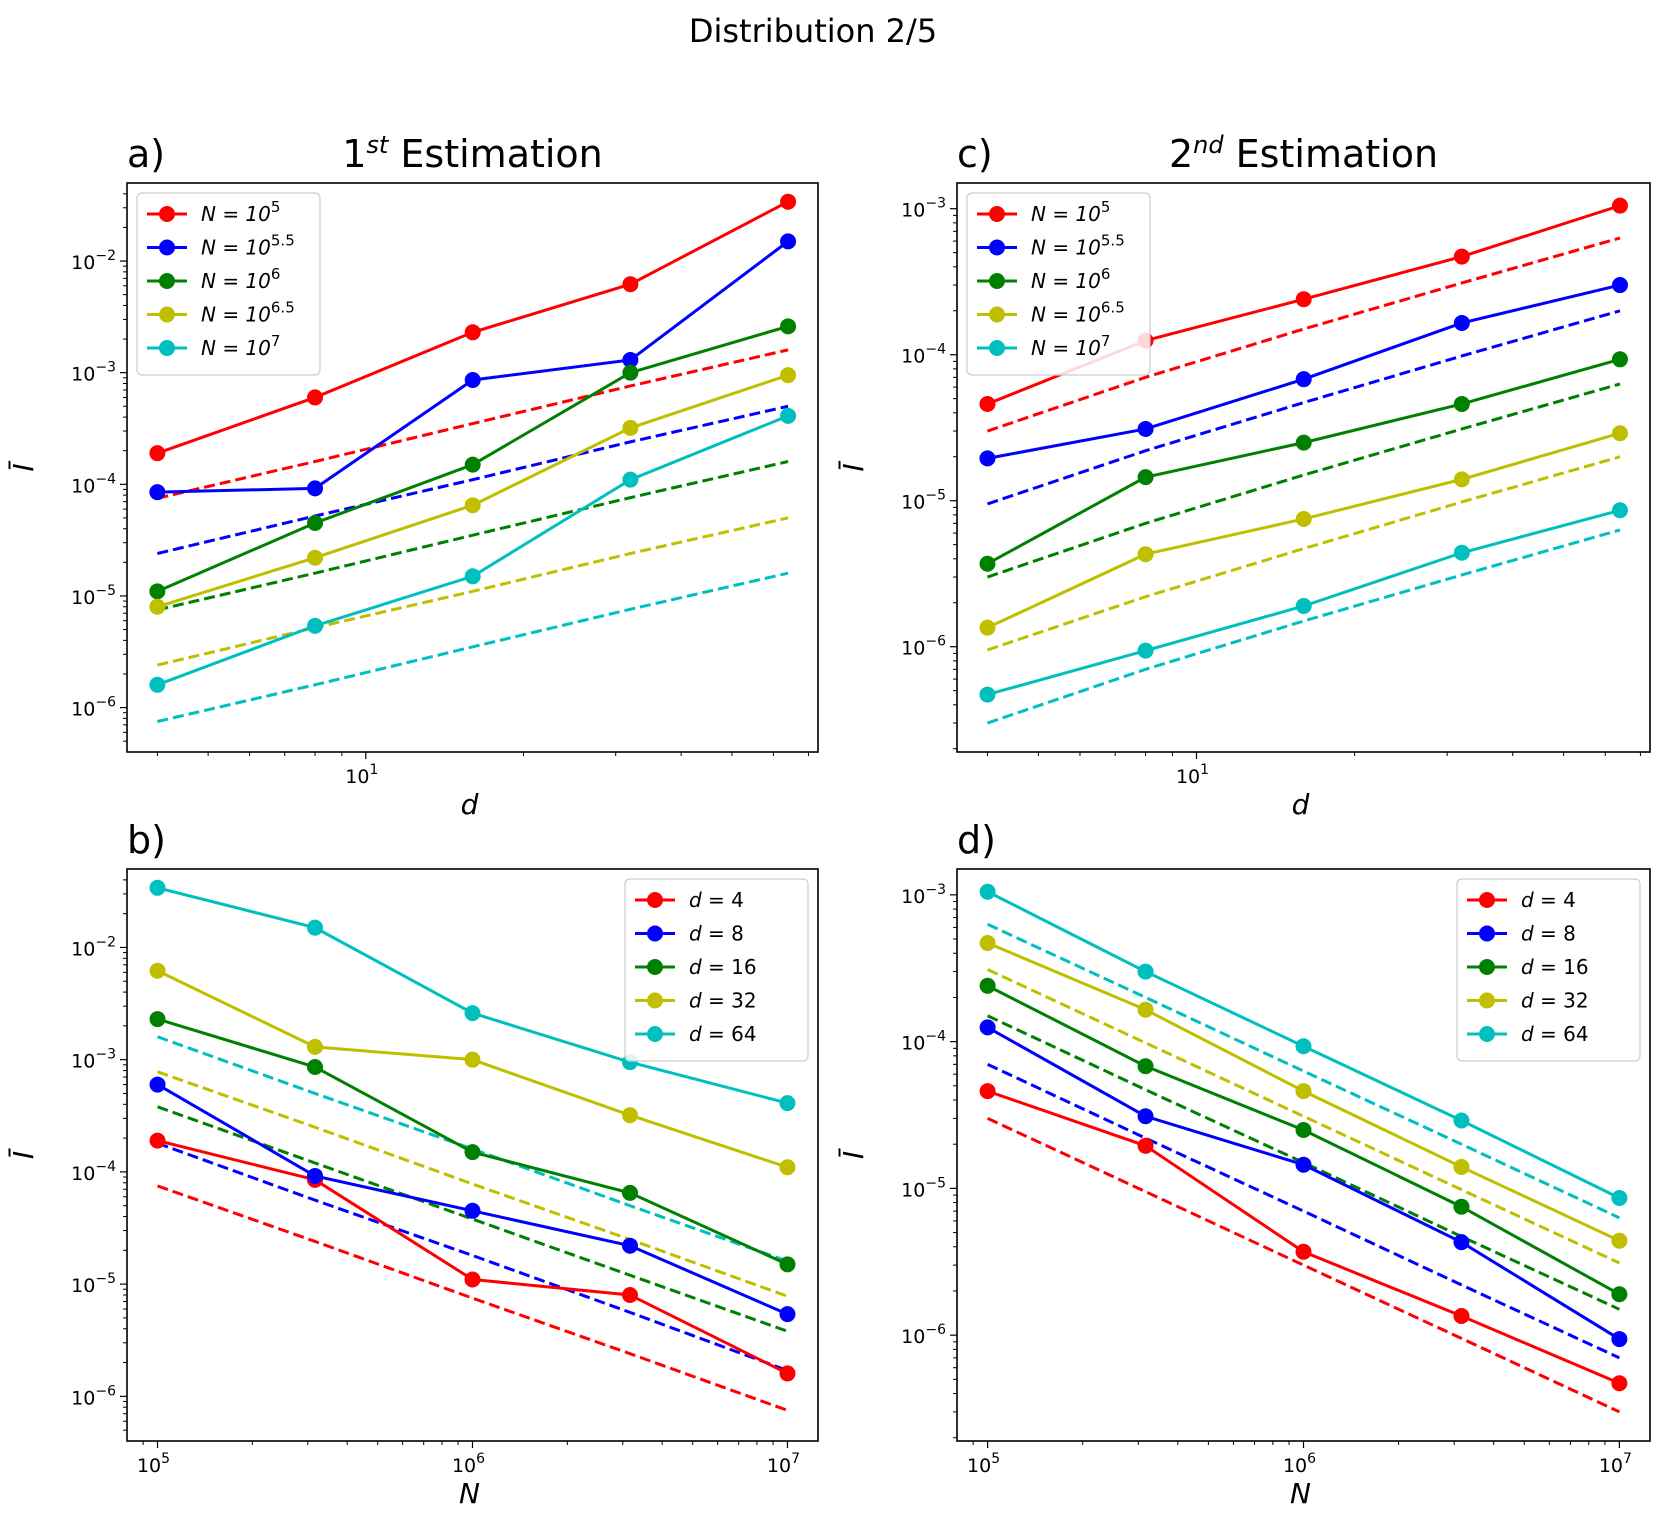 The width and height of the screenshot is (1660, 1532). I want to click on panel-label: c), so click(975, 154).